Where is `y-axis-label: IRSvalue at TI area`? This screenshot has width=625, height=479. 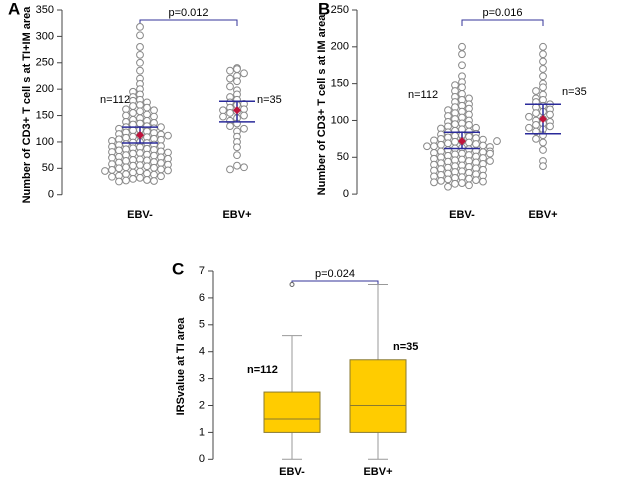 y-axis-label: IRSvalue at TI area is located at coordinates (181, 366).